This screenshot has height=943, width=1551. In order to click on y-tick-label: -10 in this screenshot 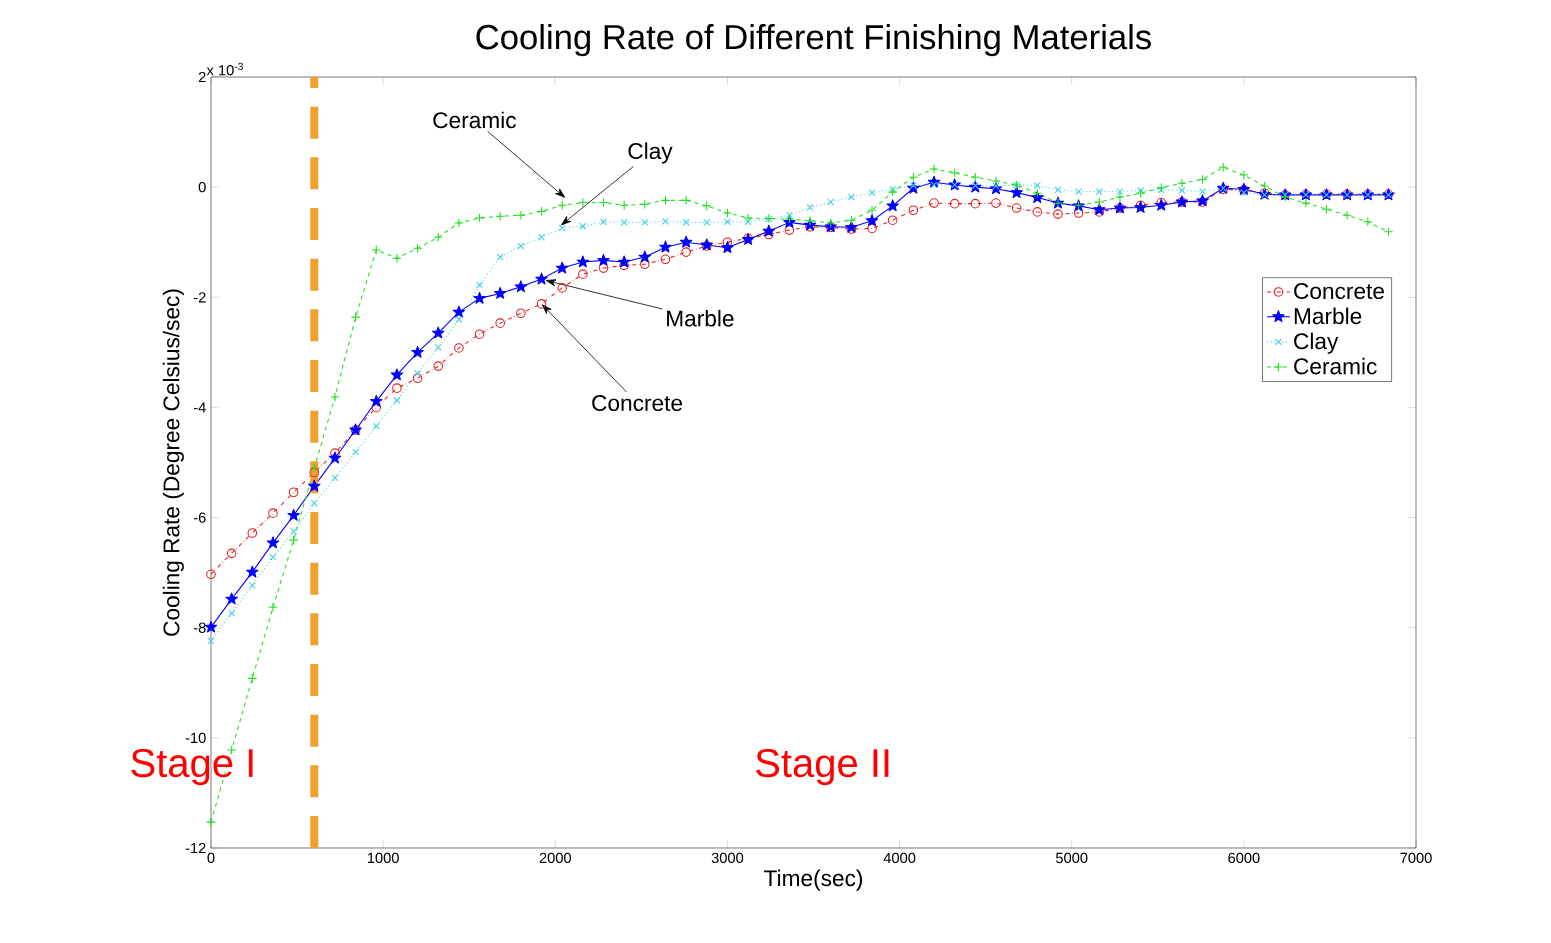, I will do `click(195, 738)`.